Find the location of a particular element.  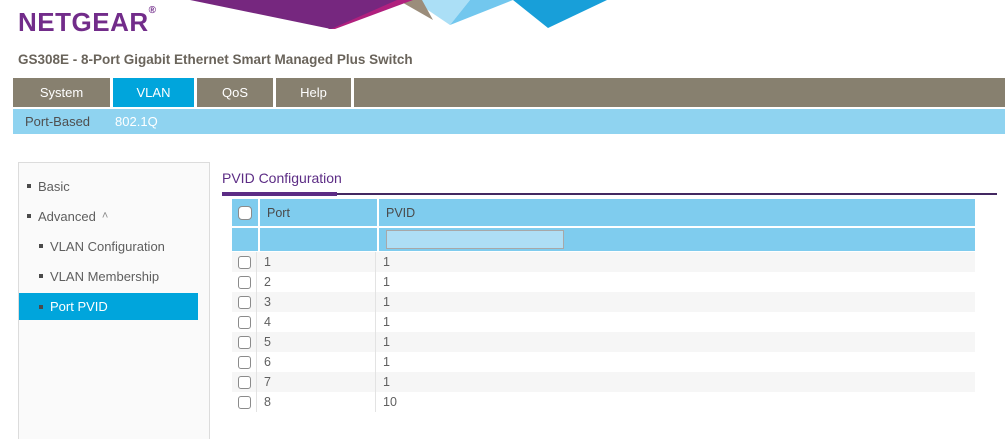

port-cell: 6 is located at coordinates (316, 362).